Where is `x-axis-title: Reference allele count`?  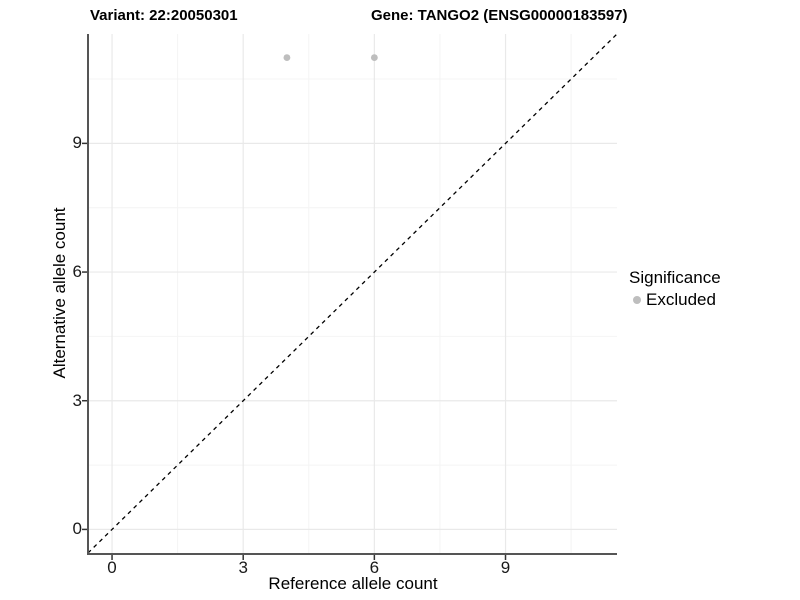 x-axis-title: Reference allele count is located at coordinates (353, 583).